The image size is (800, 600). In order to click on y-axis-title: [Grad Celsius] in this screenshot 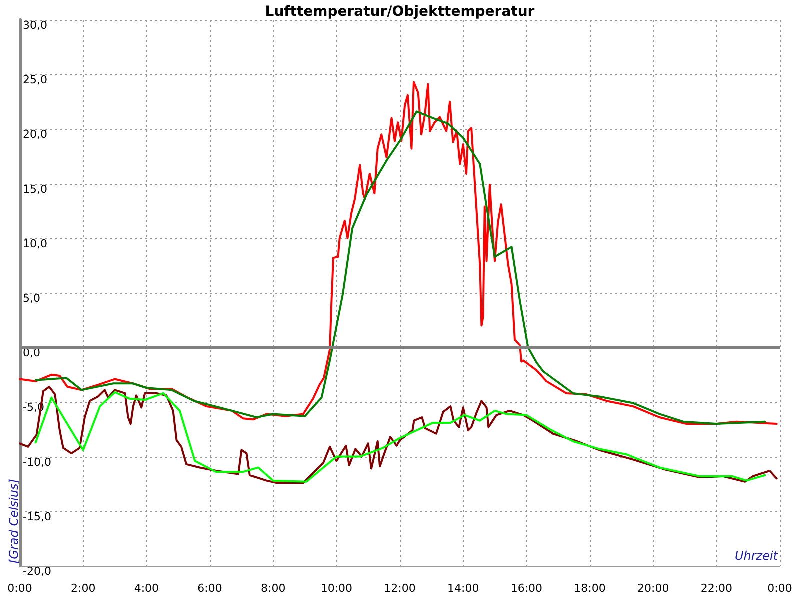, I will do `click(14, 521)`.